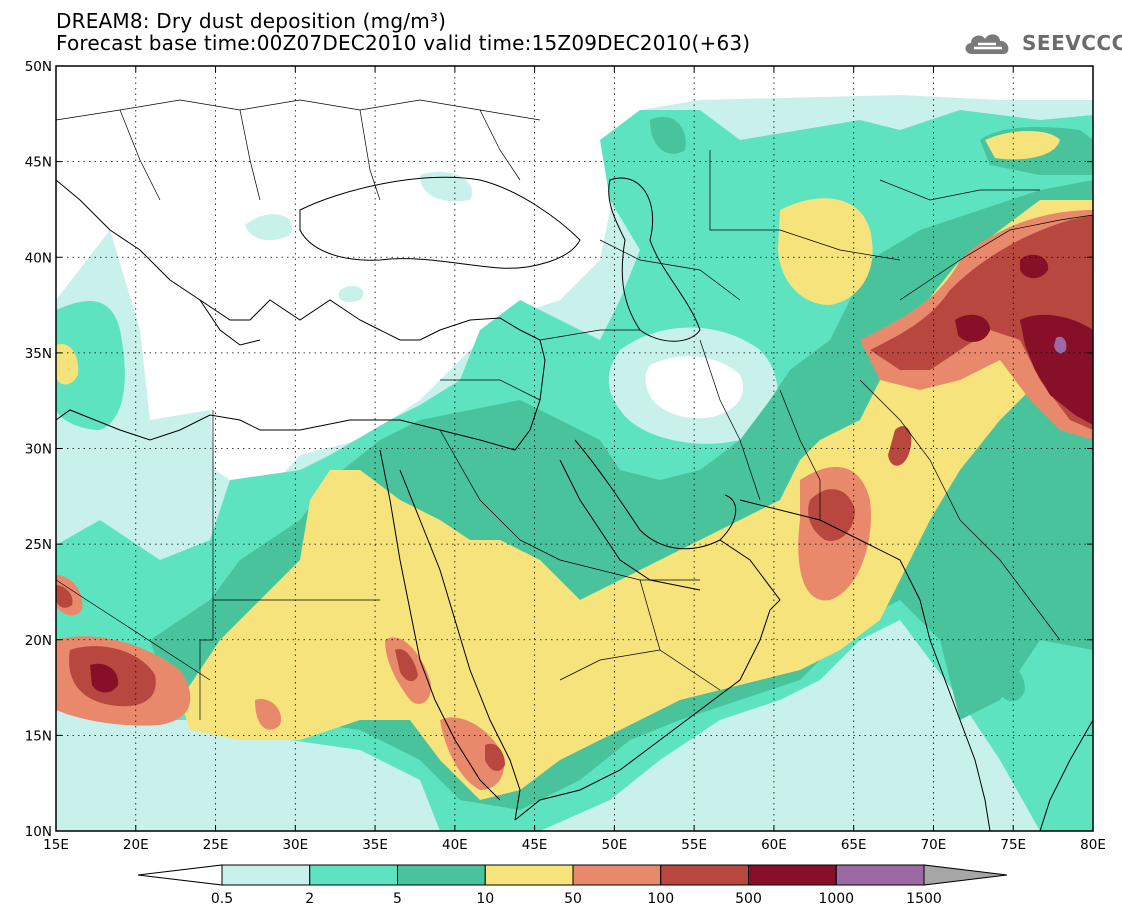 Image resolution: width=1122 pixels, height=922 pixels. What do you see at coordinates (615, 845) in the screenshot?
I see `lon-tick-label: 50E` at bounding box center [615, 845].